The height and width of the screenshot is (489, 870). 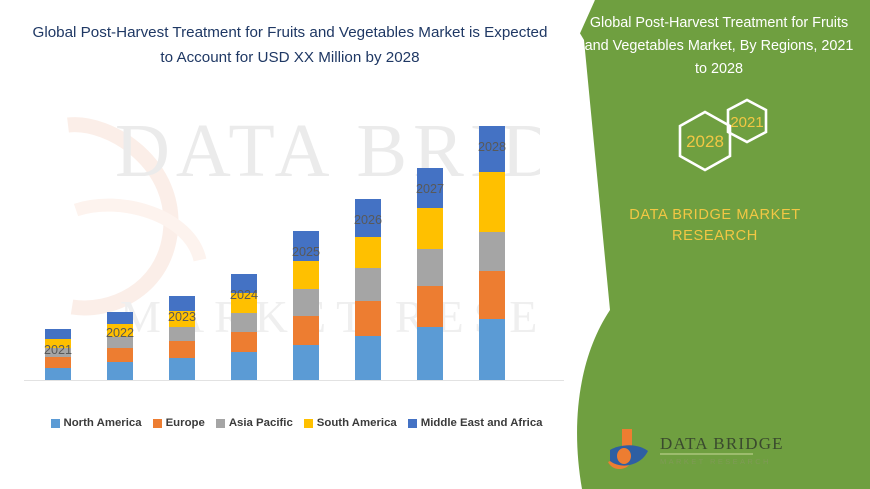 I want to click on legend-label: Middle East and Africa, so click(x=481, y=423).